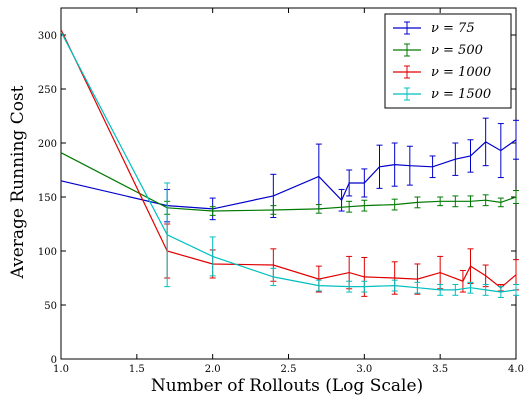 This screenshot has width=526, height=400. What do you see at coordinates (61, 369) in the screenshot?
I see `x-tick-label: 1.0` at bounding box center [61, 369].